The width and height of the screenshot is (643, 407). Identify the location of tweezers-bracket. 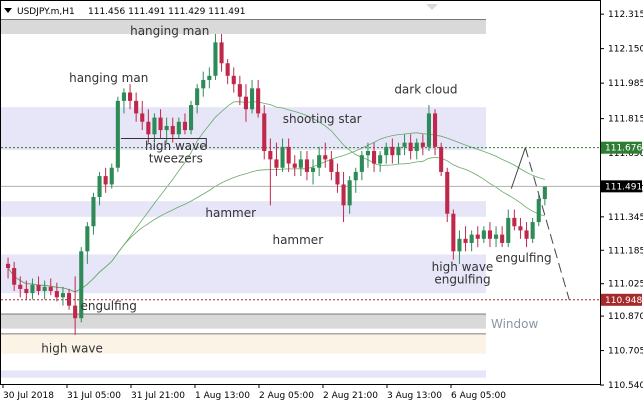
(163, 143).